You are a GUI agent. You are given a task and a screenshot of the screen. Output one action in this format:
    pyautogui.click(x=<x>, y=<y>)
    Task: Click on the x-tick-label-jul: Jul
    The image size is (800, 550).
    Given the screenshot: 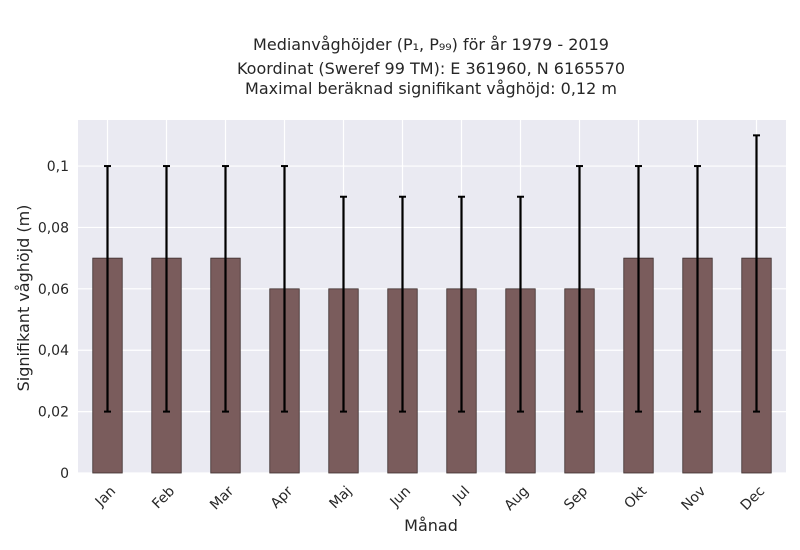 What is the action you would take?
    pyautogui.click(x=461, y=495)
    